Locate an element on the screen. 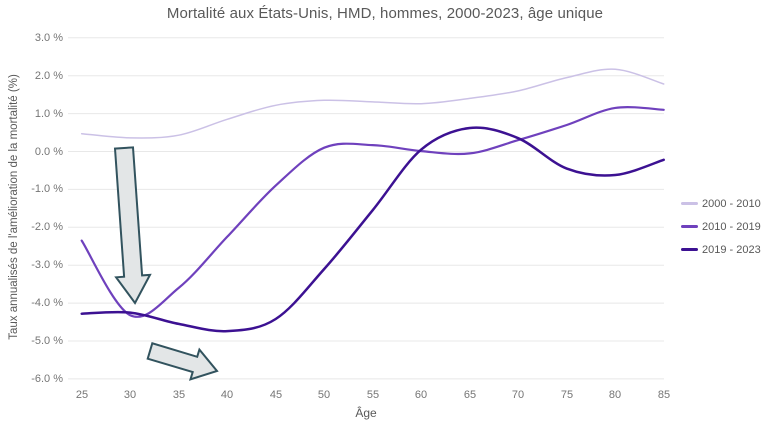 Image resolution: width=770 pixels, height=433 pixels. x-tick-label: 80 is located at coordinates (615, 395).